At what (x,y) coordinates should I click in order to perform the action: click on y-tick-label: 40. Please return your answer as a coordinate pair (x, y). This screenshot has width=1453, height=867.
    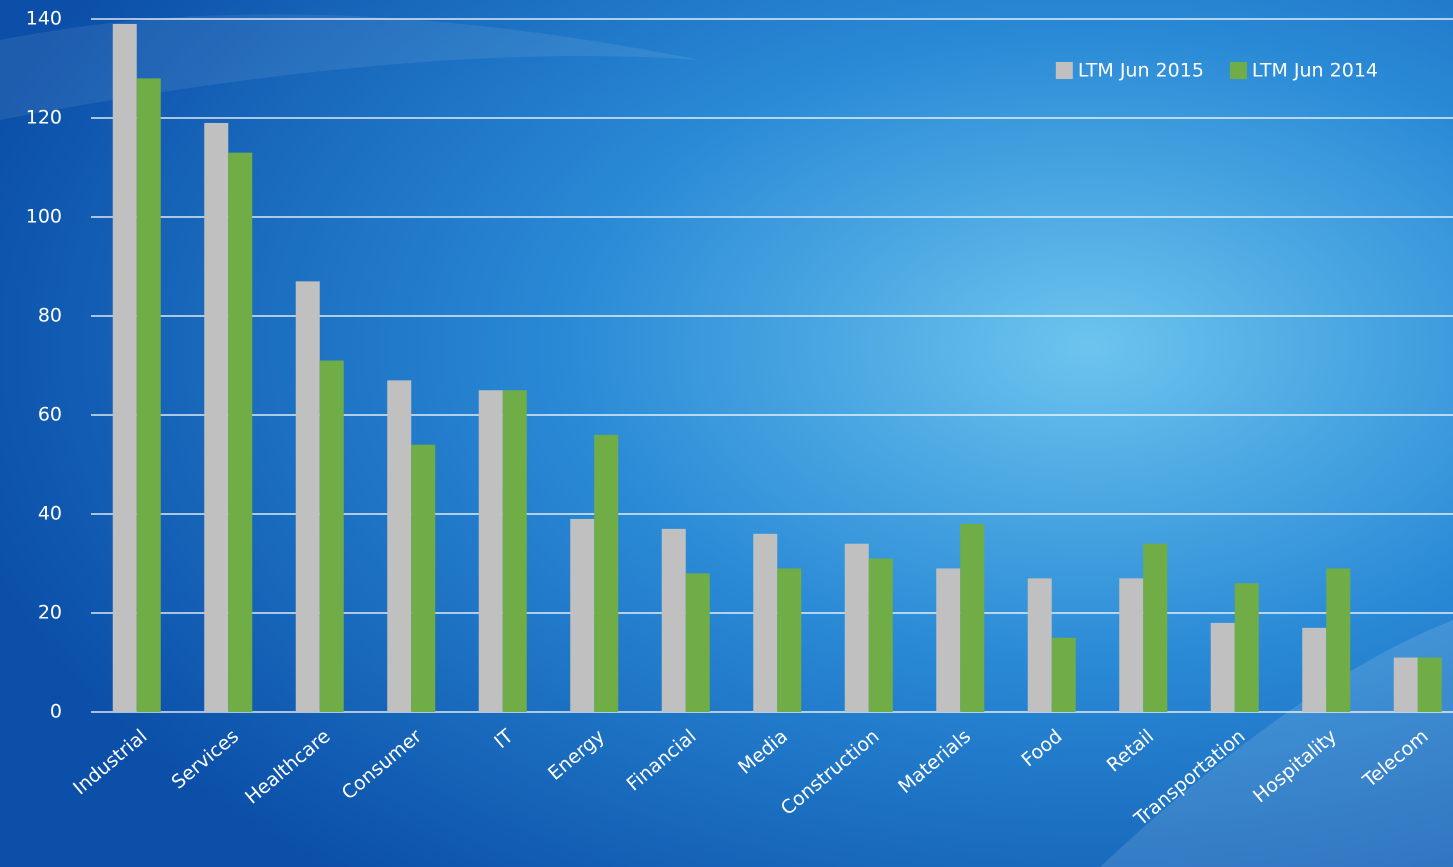
    Looking at the image, I should click on (50, 514).